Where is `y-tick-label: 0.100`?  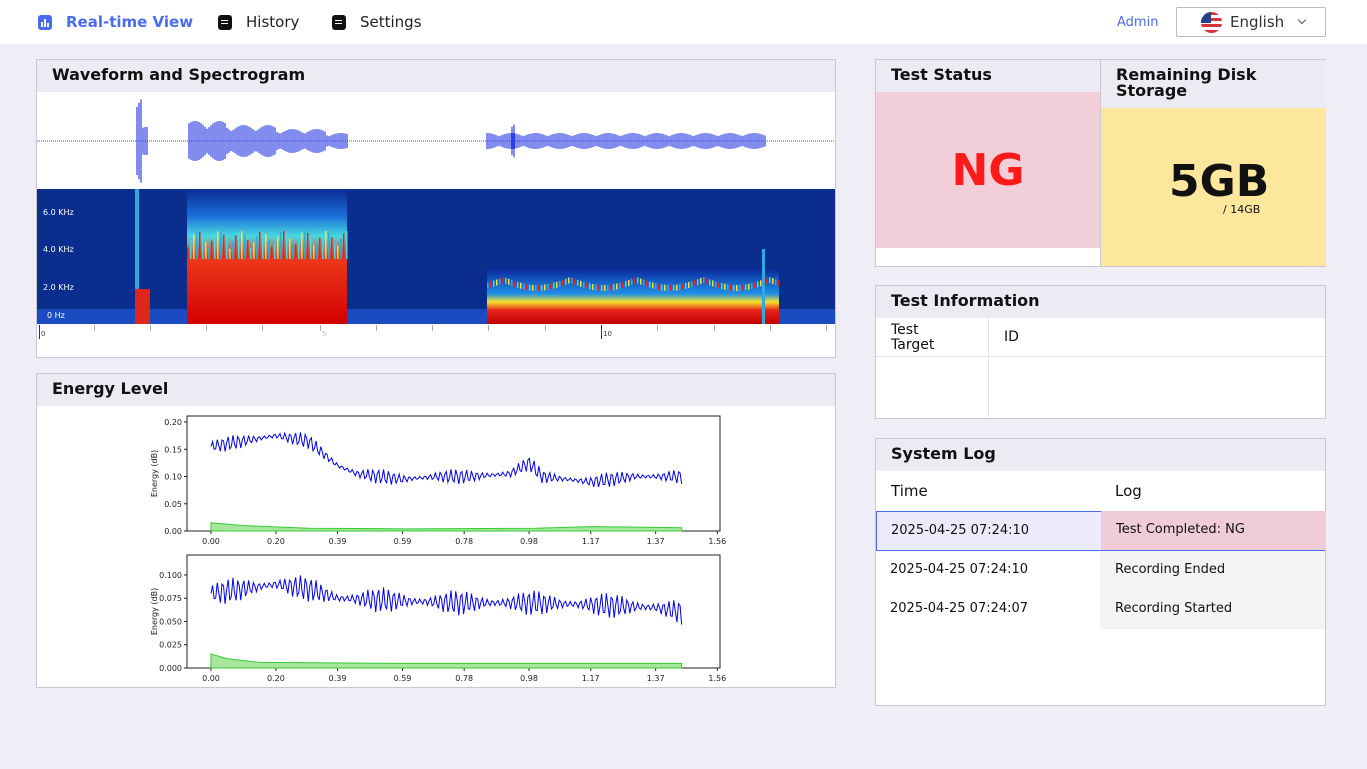
y-tick-label: 0.100 is located at coordinates (170, 575).